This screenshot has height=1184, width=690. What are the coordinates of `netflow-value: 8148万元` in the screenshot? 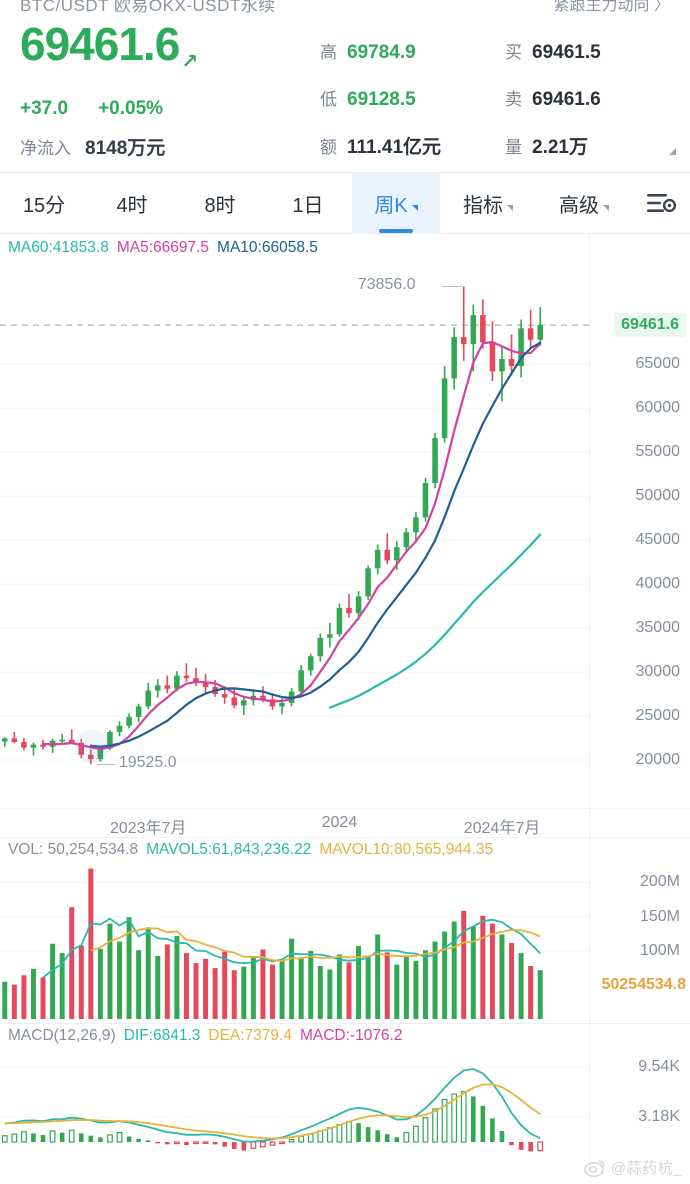 It's located at (125, 148).